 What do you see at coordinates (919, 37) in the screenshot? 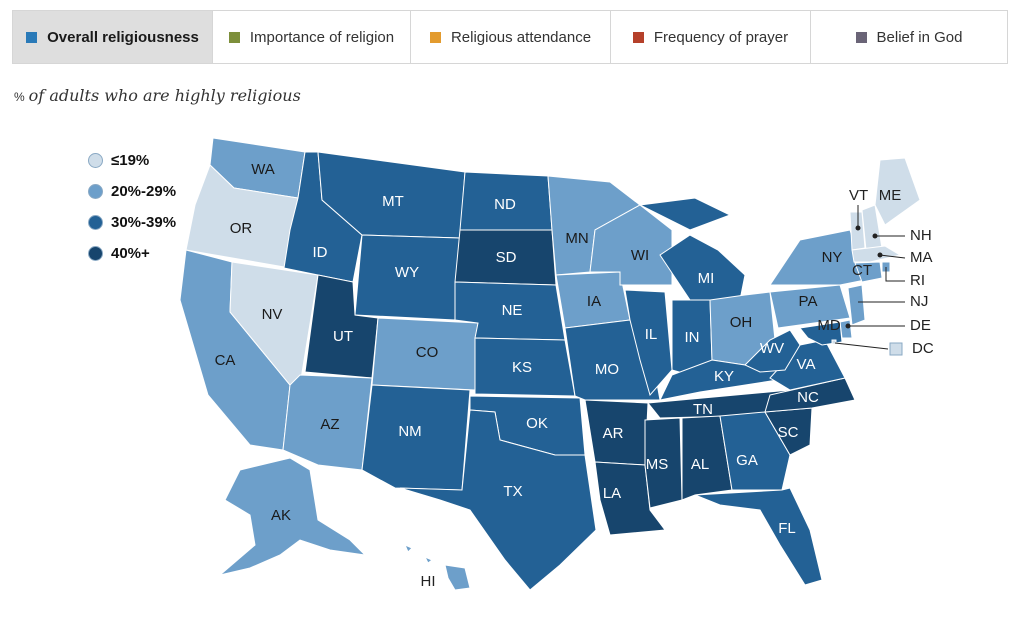
I see `tab-label: Belief in God` at bounding box center [919, 37].